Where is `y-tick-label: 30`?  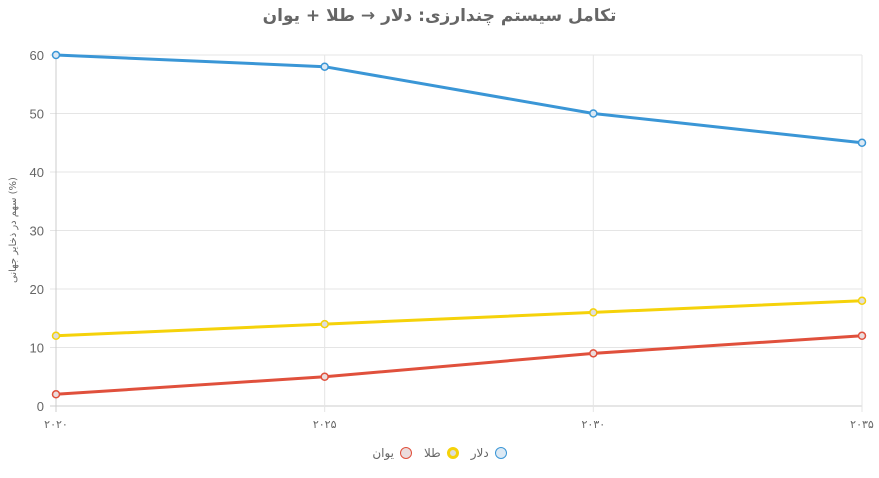
y-tick-label: 30 is located at coordinates (37, 231).